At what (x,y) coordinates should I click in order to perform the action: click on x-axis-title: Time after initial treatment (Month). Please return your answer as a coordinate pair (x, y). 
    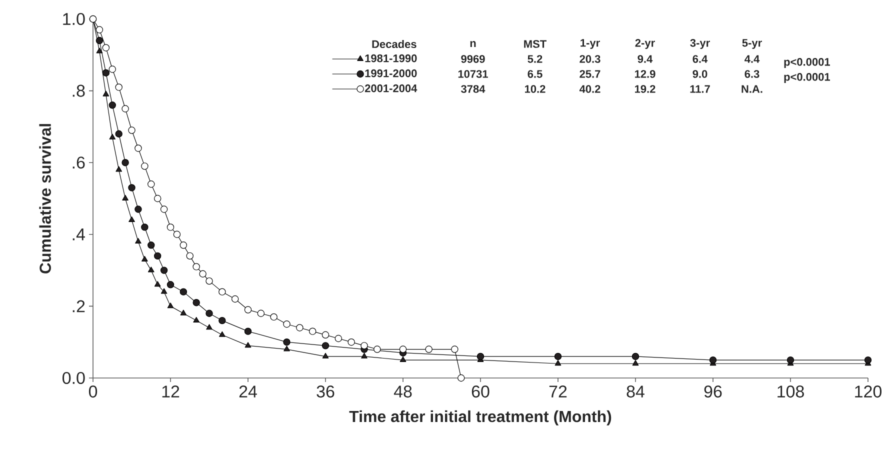
    Looking at the image, I should click on (480, 418).